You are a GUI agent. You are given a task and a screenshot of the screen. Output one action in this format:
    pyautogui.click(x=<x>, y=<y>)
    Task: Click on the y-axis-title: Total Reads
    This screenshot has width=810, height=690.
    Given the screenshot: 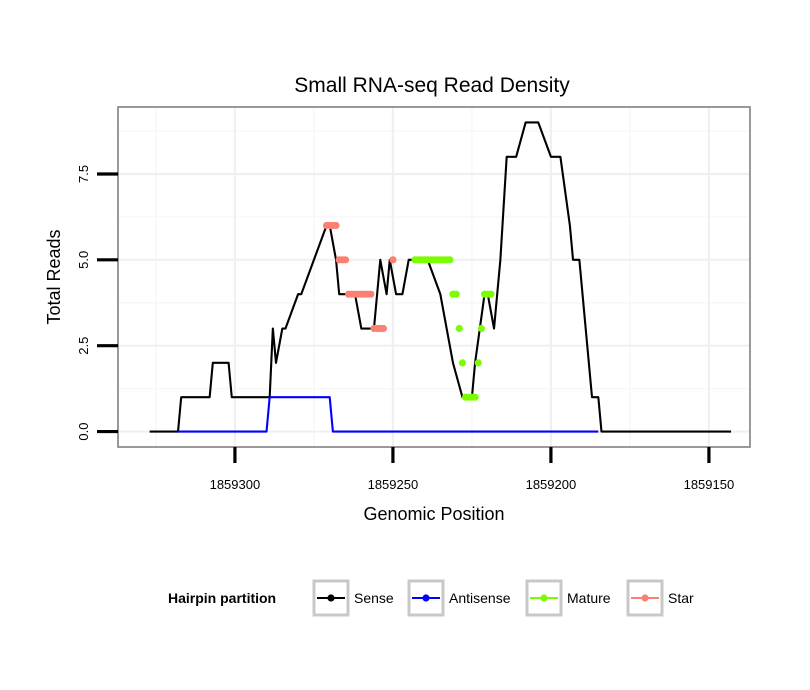 What is the action you would take?
    pyautogui.click(x=54, y=276)
    